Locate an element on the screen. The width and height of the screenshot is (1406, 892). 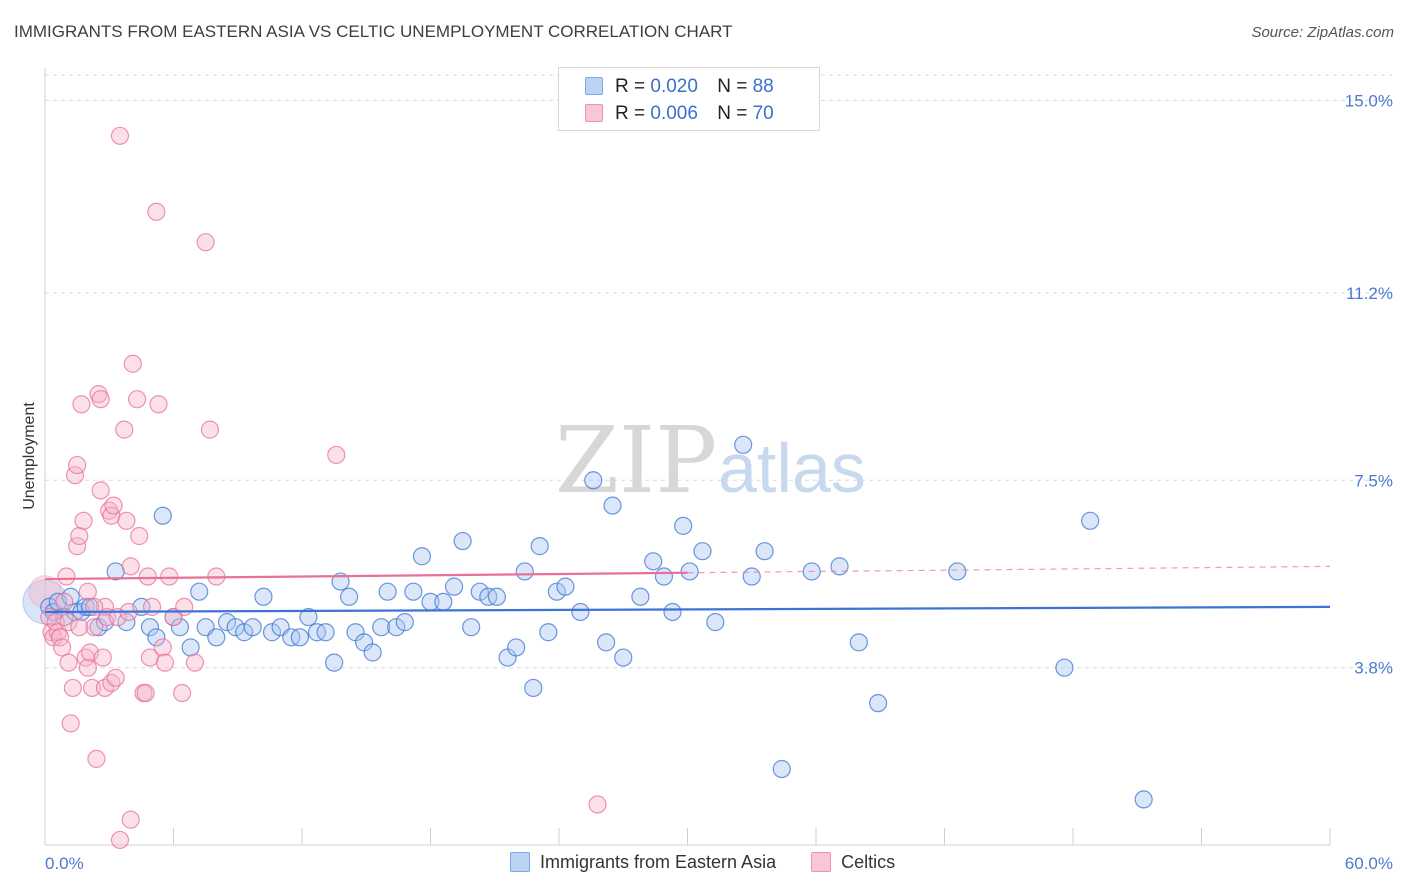
trend-line-dashed-pink is located at coordinates (1009, 569).